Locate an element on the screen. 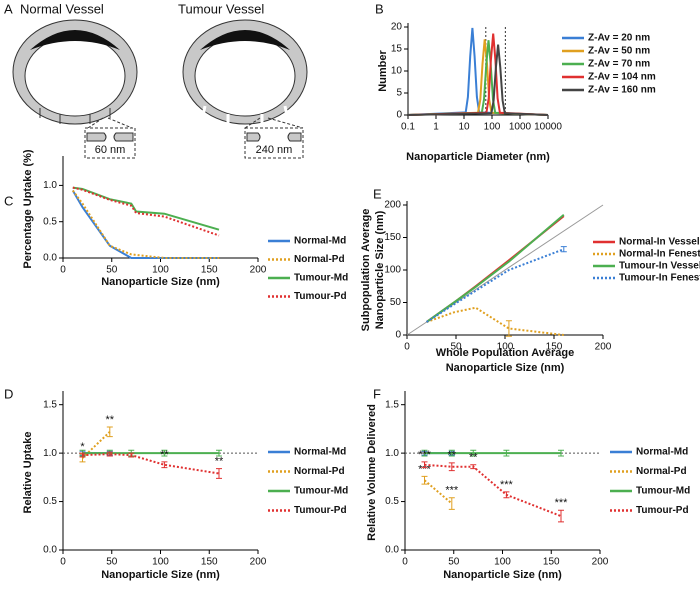 The height and width of the screenshot is (590, 700). y-tick-label: 20 is located at coordinates (397, 27).